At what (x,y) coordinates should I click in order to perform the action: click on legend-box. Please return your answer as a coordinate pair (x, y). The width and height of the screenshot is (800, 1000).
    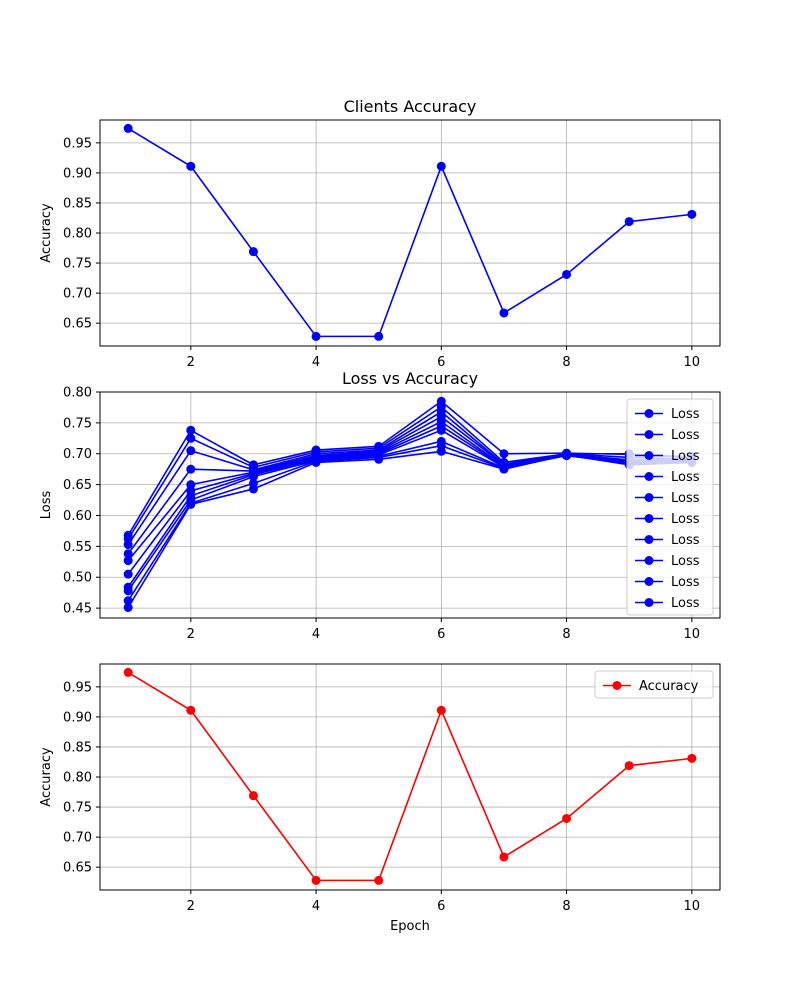
    Looking at the image, I should click on (670, 507).